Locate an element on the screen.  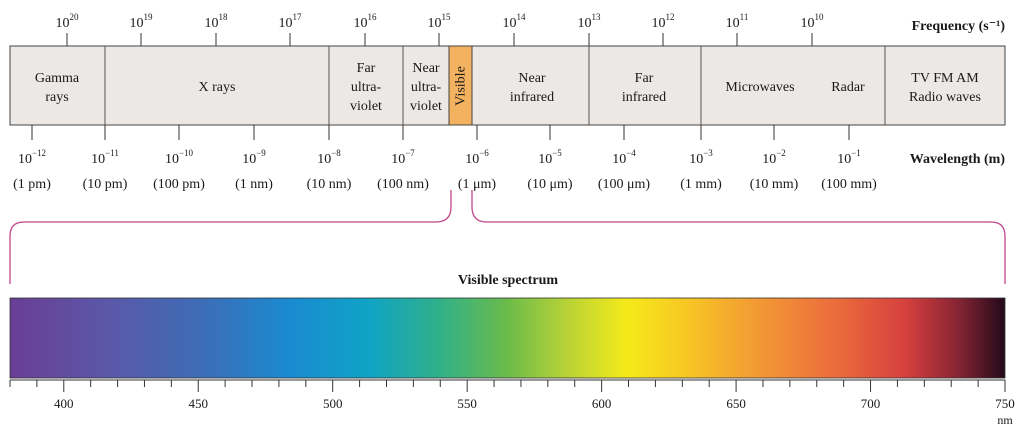
wavelength-tick-label: 10⁻³ is located at coordinates (701, 157).